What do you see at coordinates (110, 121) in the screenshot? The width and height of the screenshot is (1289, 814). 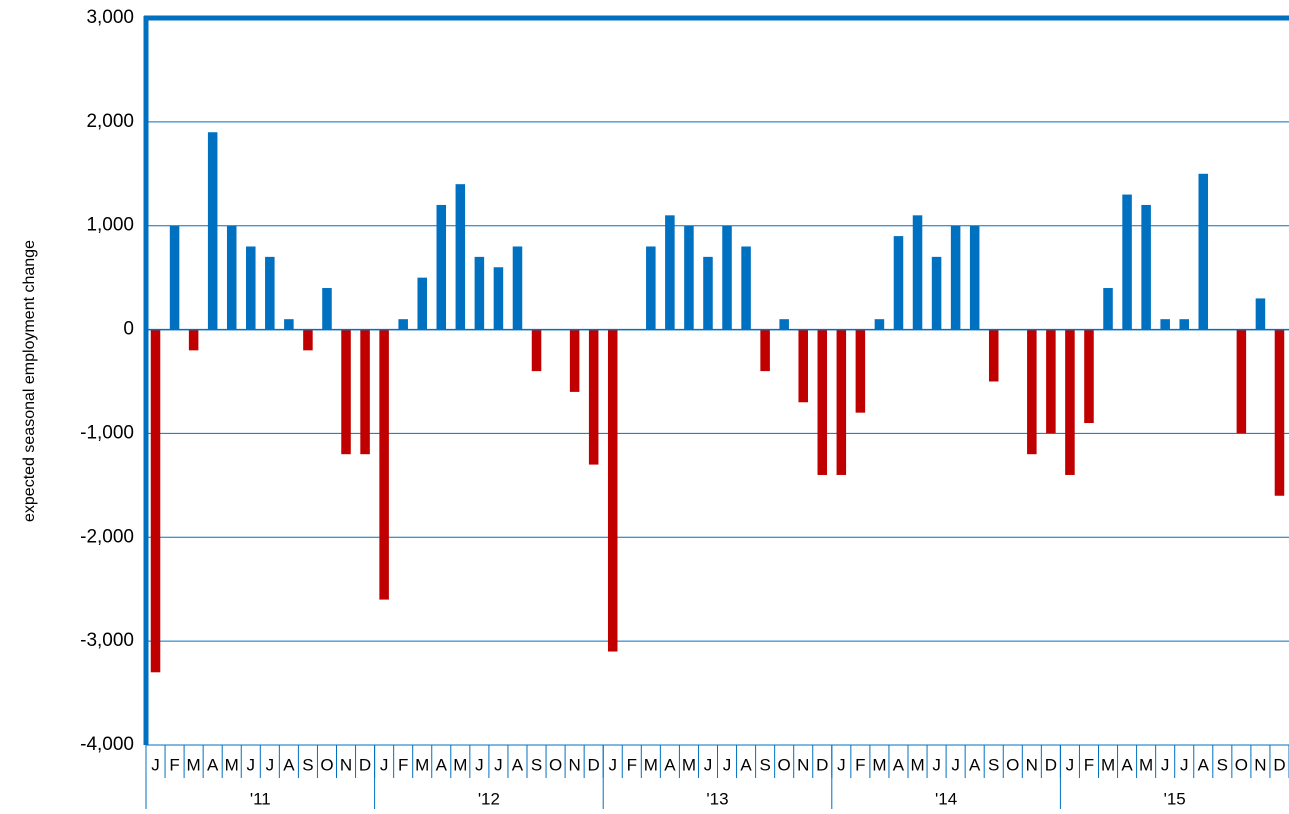 I see `y-tick-label: 2,000` at bounding box center [110, 121].